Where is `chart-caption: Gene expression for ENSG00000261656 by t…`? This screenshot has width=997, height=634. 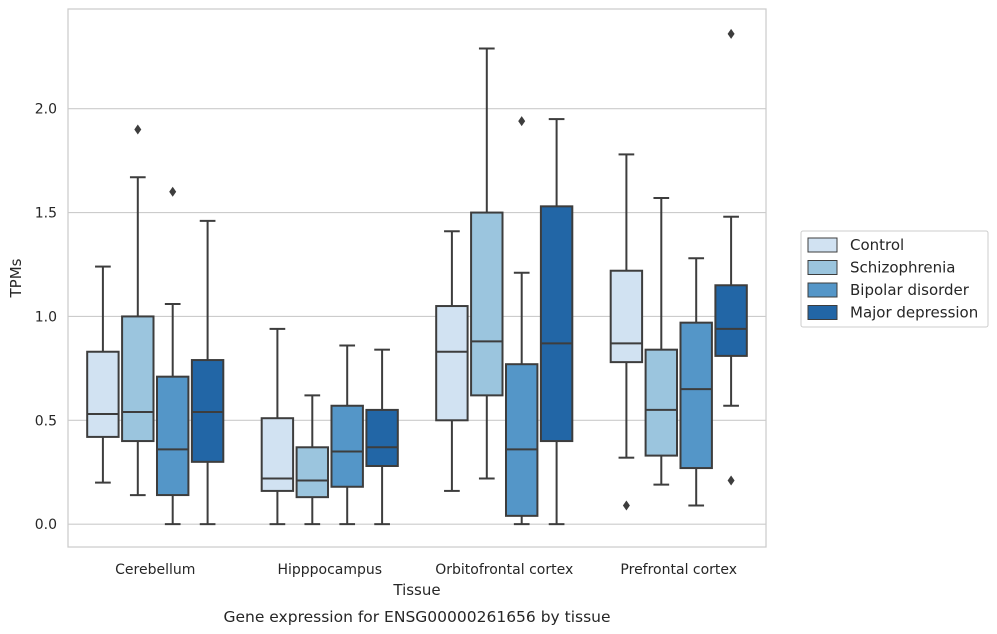 chart-caption: Gene expression for ENSG00000261656 by t… is located at coordinates (416, 617).